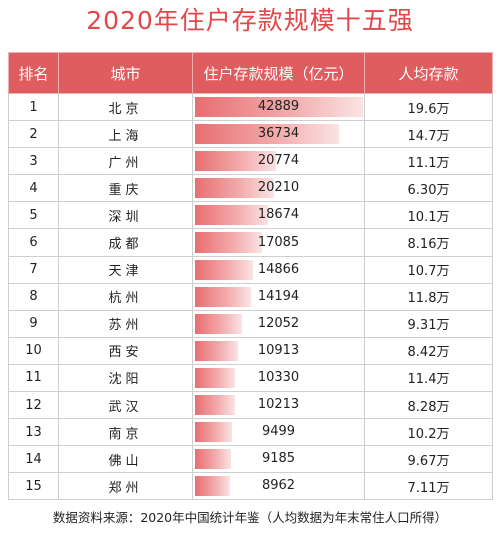  What do you see at coordinates (125, 269) in the screenshot?
I see `city-cell: 天津` at bounding box center [125, 269].